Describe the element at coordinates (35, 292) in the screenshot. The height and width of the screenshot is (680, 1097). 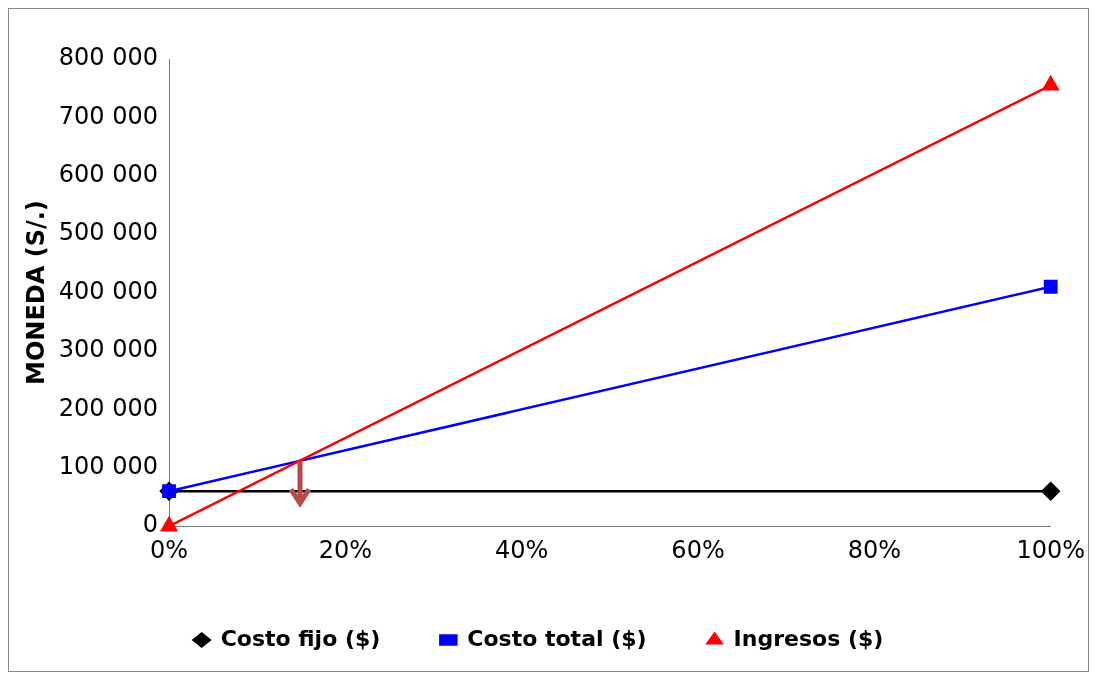
I see `y-axis-title: MONEDA (S/.)` at that location.